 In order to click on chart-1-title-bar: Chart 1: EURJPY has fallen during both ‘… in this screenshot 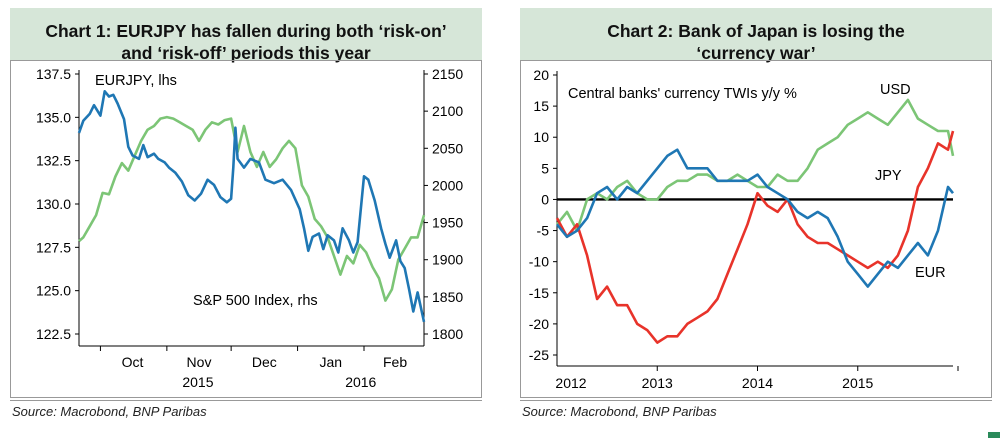, I will do `click(246, 35)`.